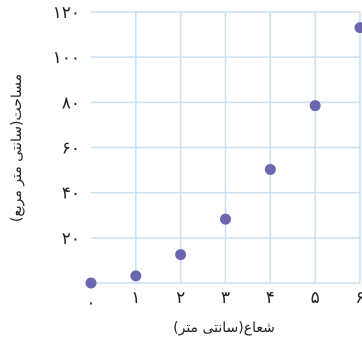 This screenshot has height=344, width=362. Describe the element at coordinates (270, 298) in the screenshot. I see `x-tick-label: ۴` at that location.